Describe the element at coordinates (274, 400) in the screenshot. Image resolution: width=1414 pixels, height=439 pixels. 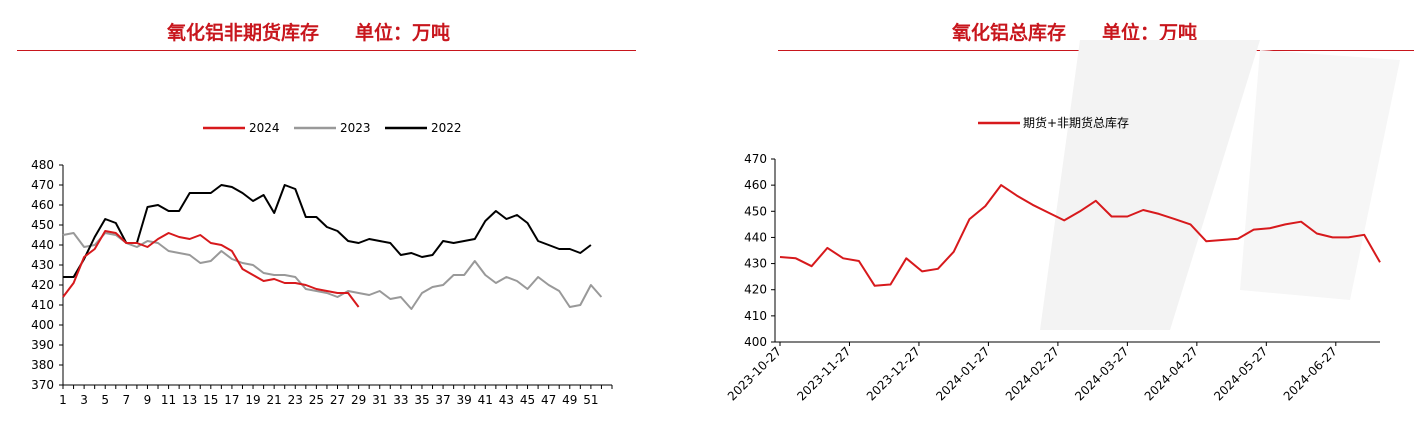
I see `left-x-tick-label: 21` at that location.